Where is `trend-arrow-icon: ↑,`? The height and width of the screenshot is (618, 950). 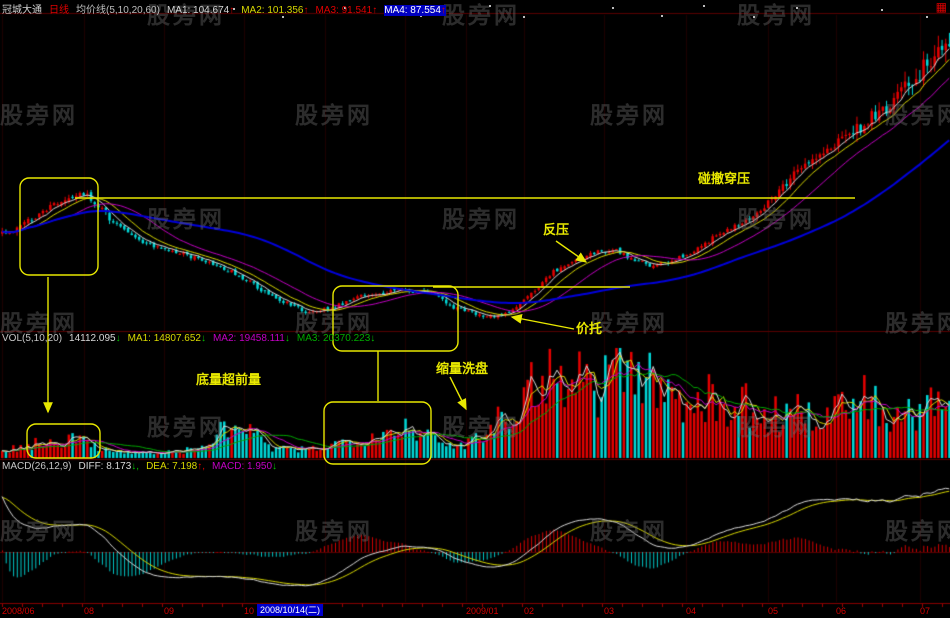
trend-arrow-icon: ↑, is located at coordinates (201, 466).